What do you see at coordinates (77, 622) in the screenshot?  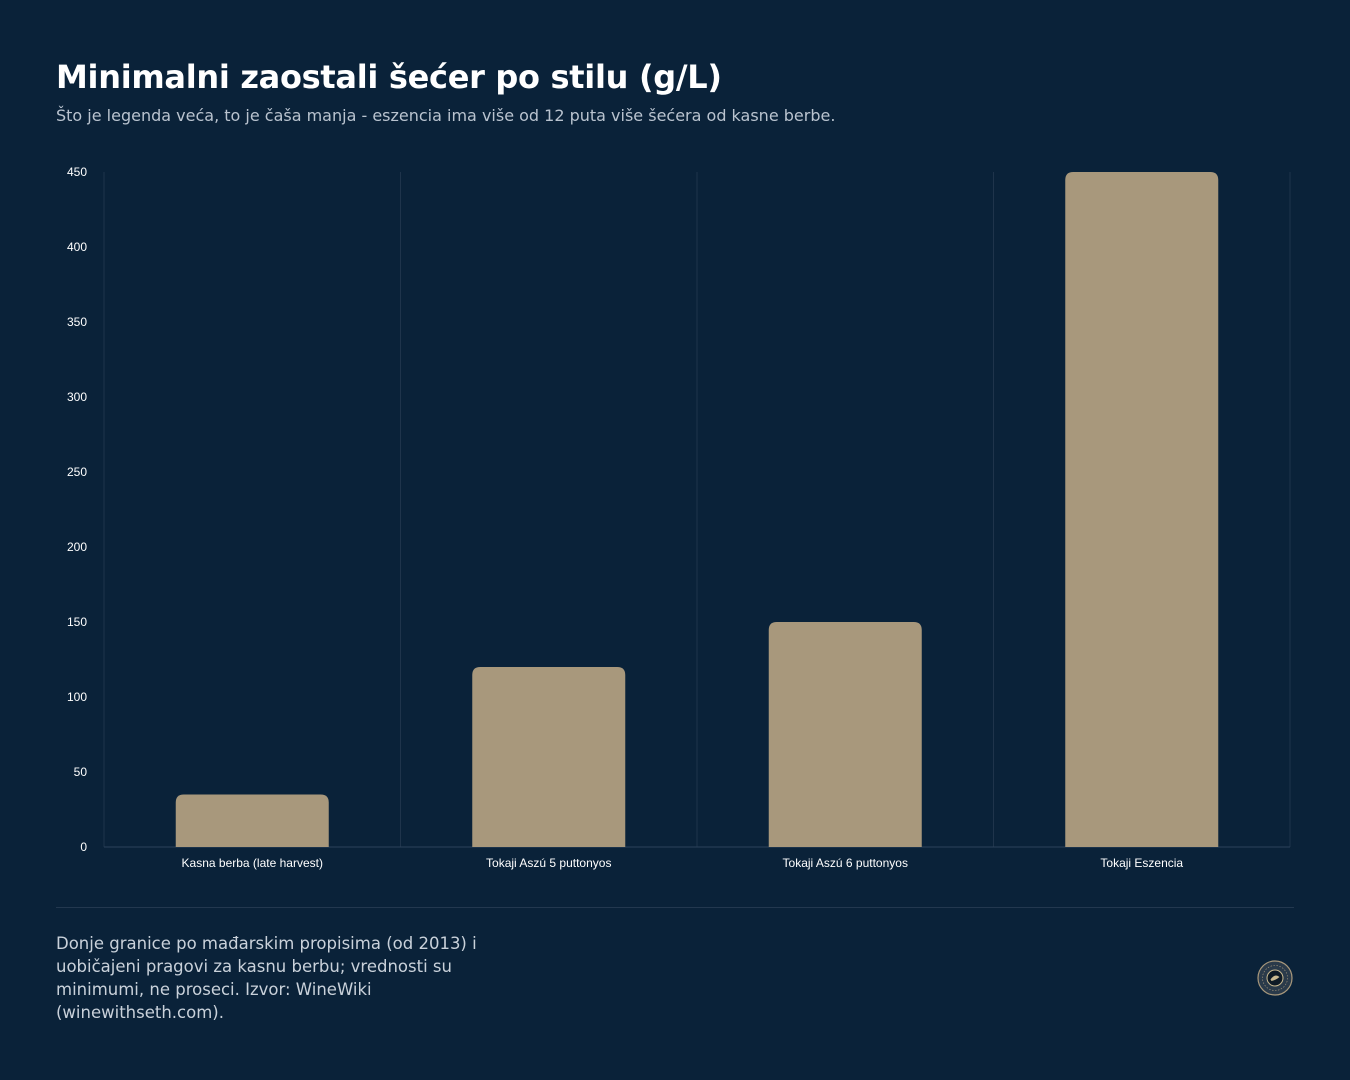 I see `y-tick-label: 150` at bounding box center [77, 622].